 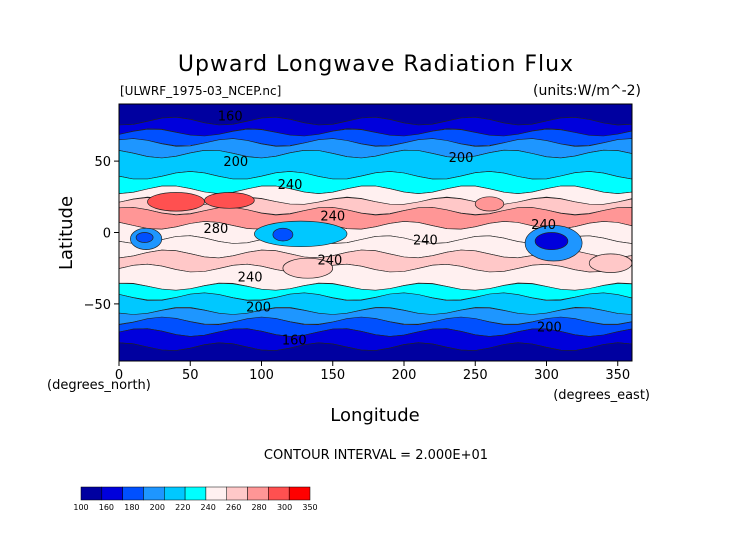 What do you see at coordinates (284, 507) in the screenshot?
I see `colorbar-tick-label-8: 300` at bounding box center [284, 507].